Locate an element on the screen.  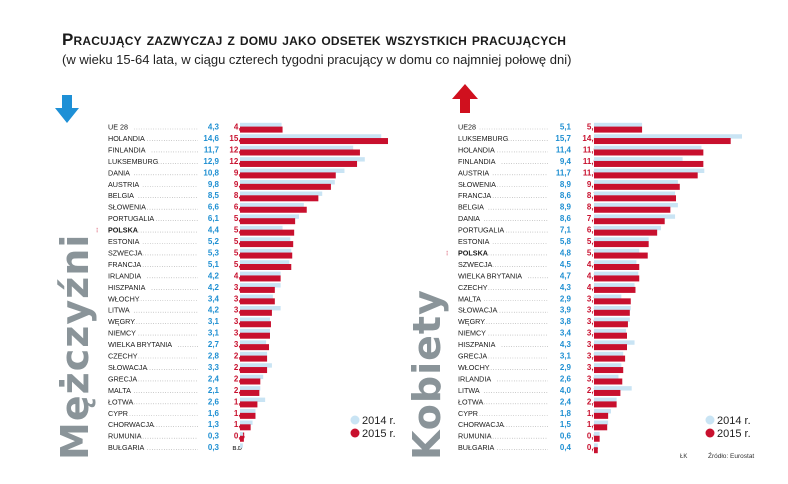
value-2015: 6,9 is located at coordinates (240, 207).